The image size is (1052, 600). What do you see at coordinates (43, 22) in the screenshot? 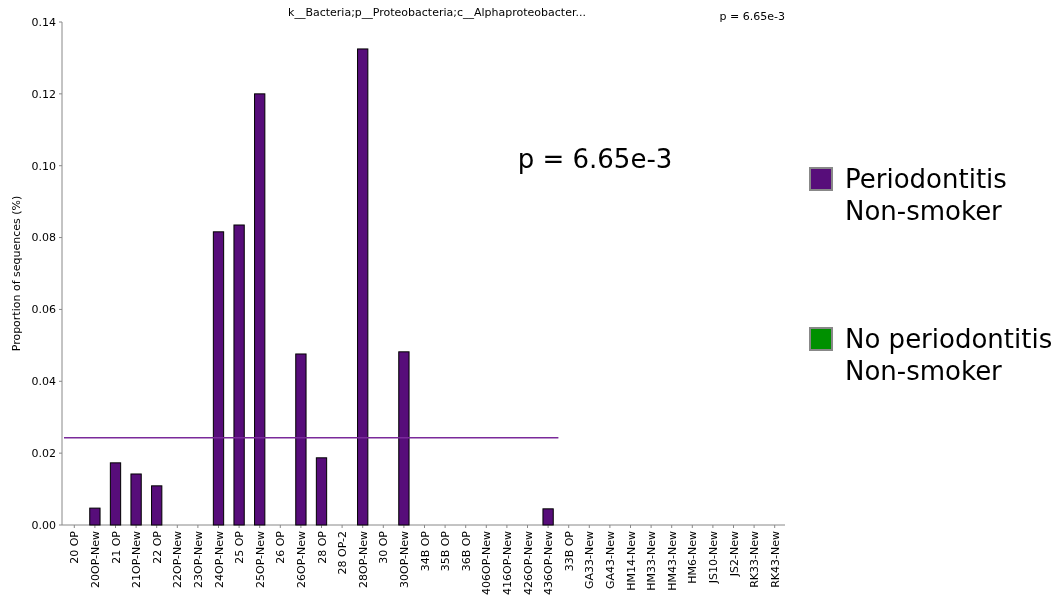
I see `y-tick-label: 0.14` at bounding box center [43, 22].